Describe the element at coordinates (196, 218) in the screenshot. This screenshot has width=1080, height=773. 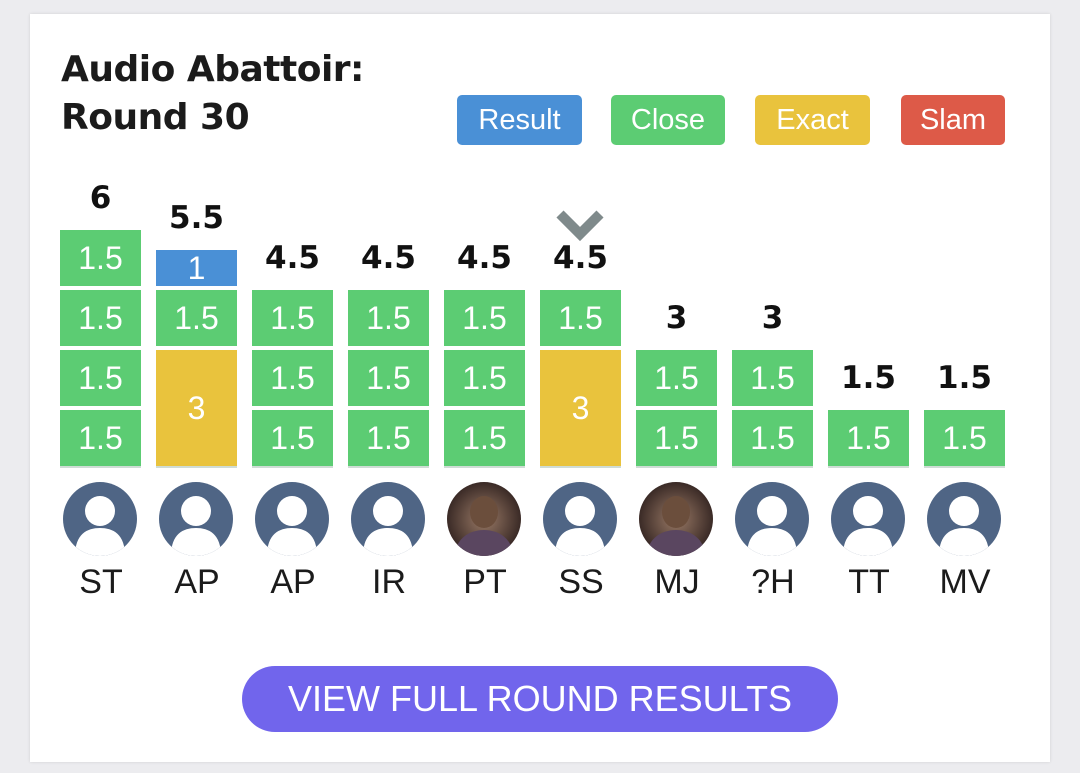
I see `bar-total-label: 5.5` at that location.